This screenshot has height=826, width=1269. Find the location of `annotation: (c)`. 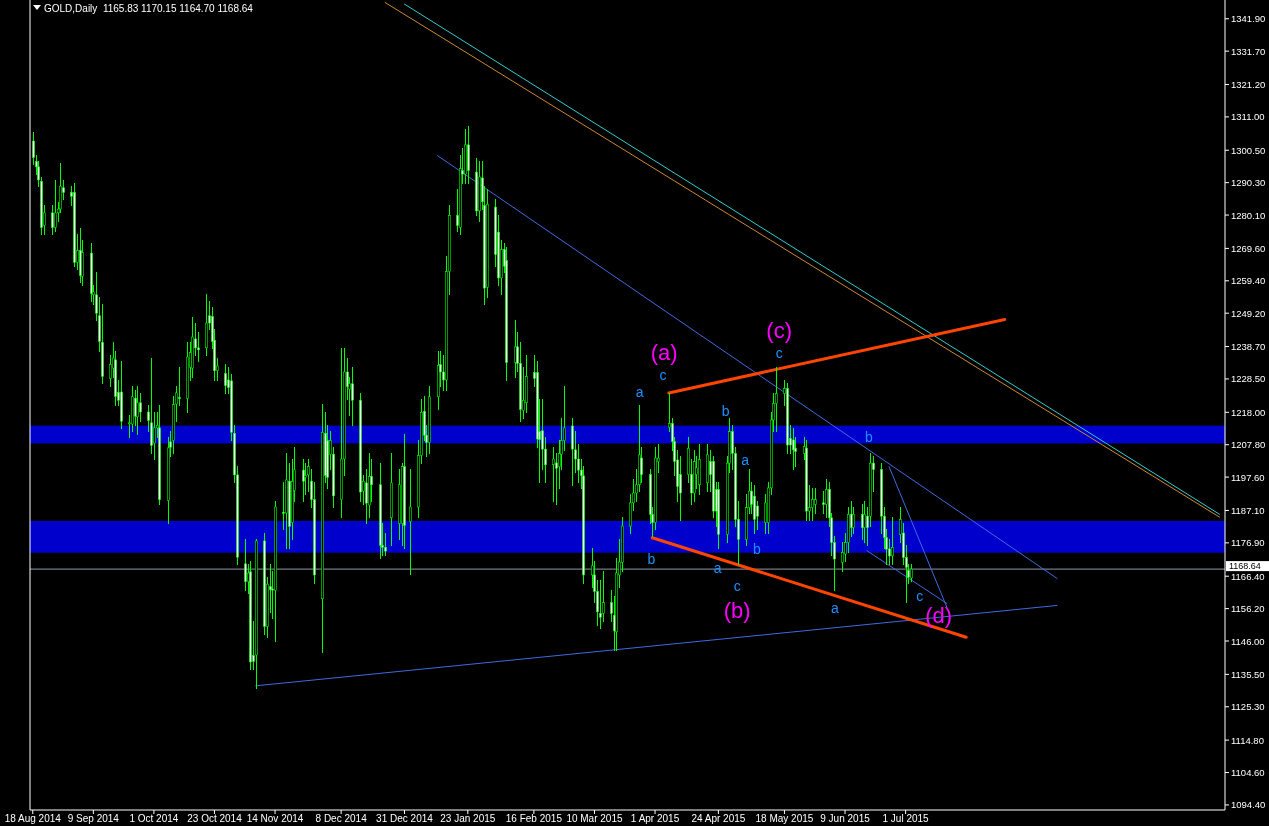

annotation: (c) is located at coordinates (779, 331).